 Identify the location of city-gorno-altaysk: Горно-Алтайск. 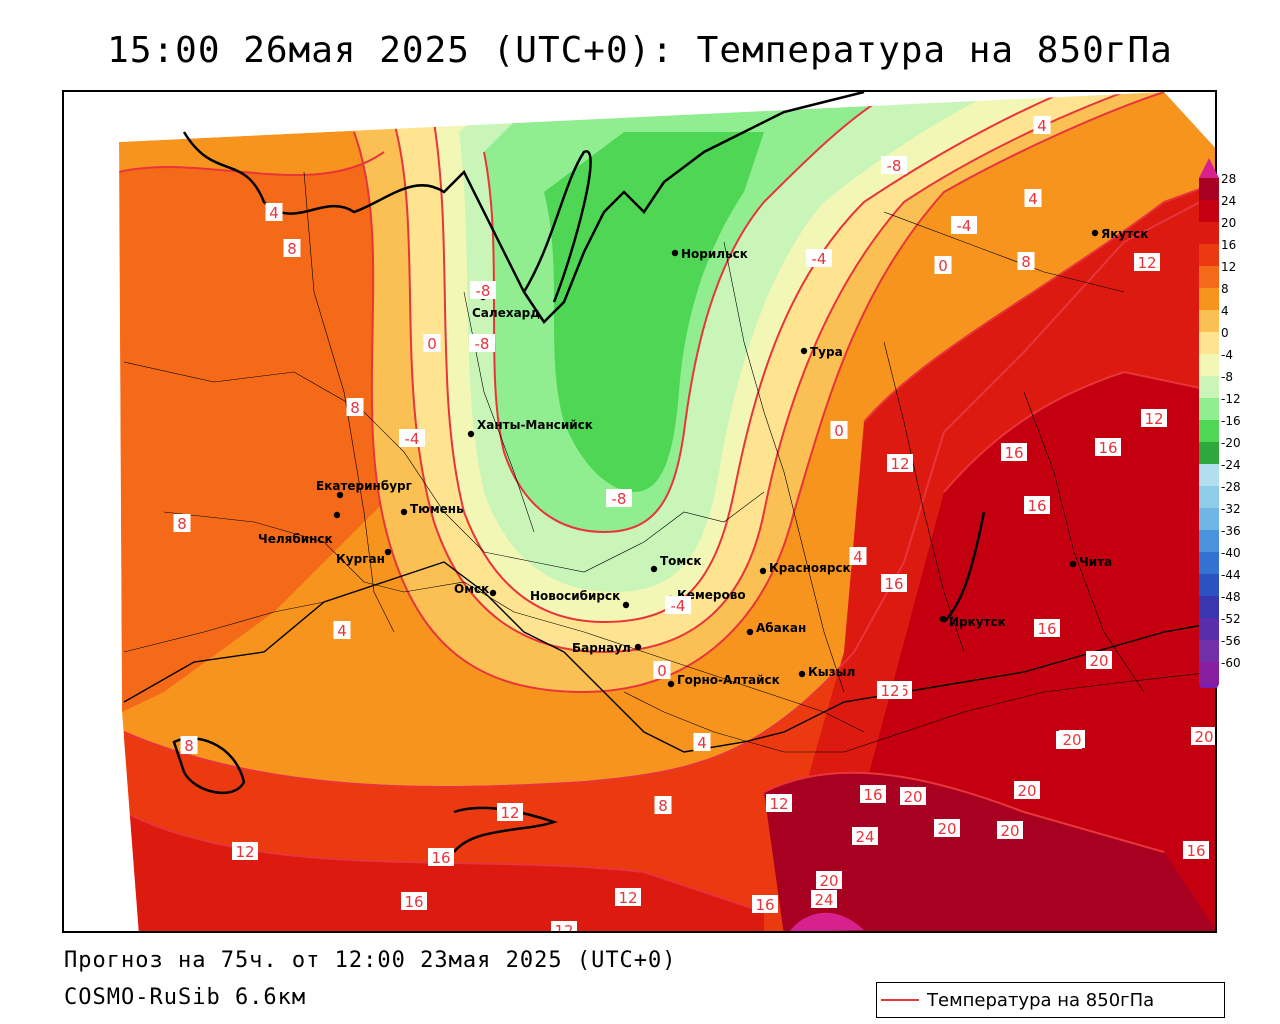
(723, 680).